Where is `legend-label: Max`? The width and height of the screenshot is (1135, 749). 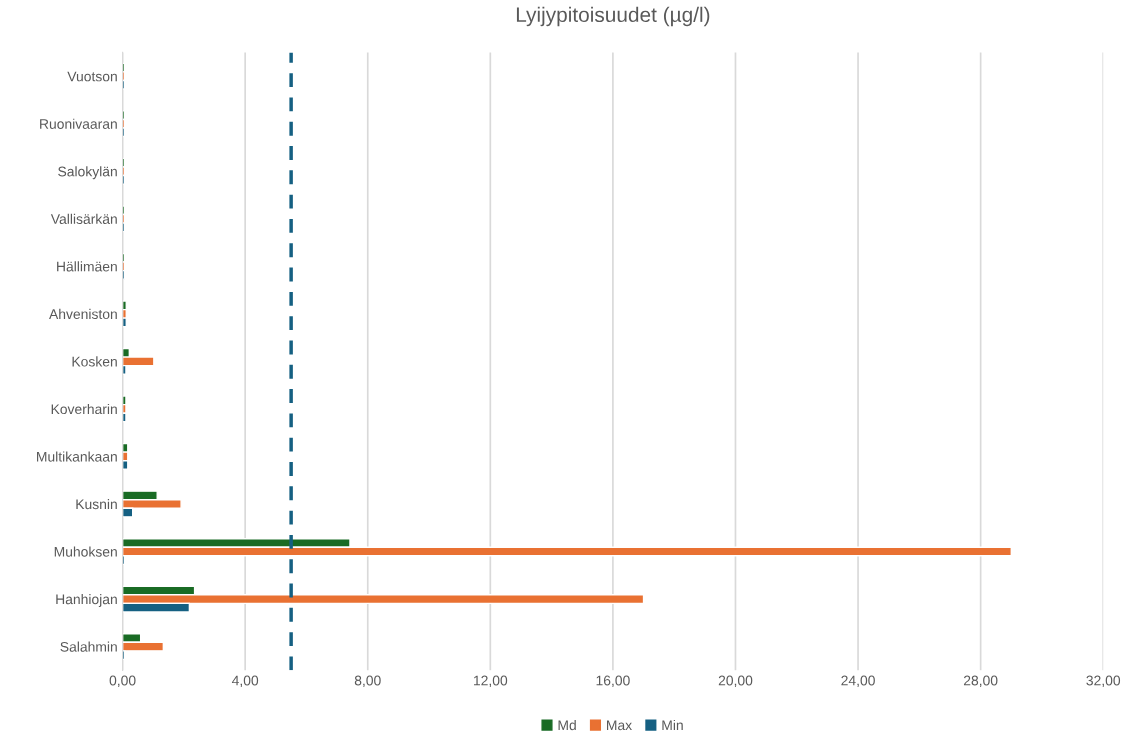 legend-label: Max is located at coordinates (619, 725).